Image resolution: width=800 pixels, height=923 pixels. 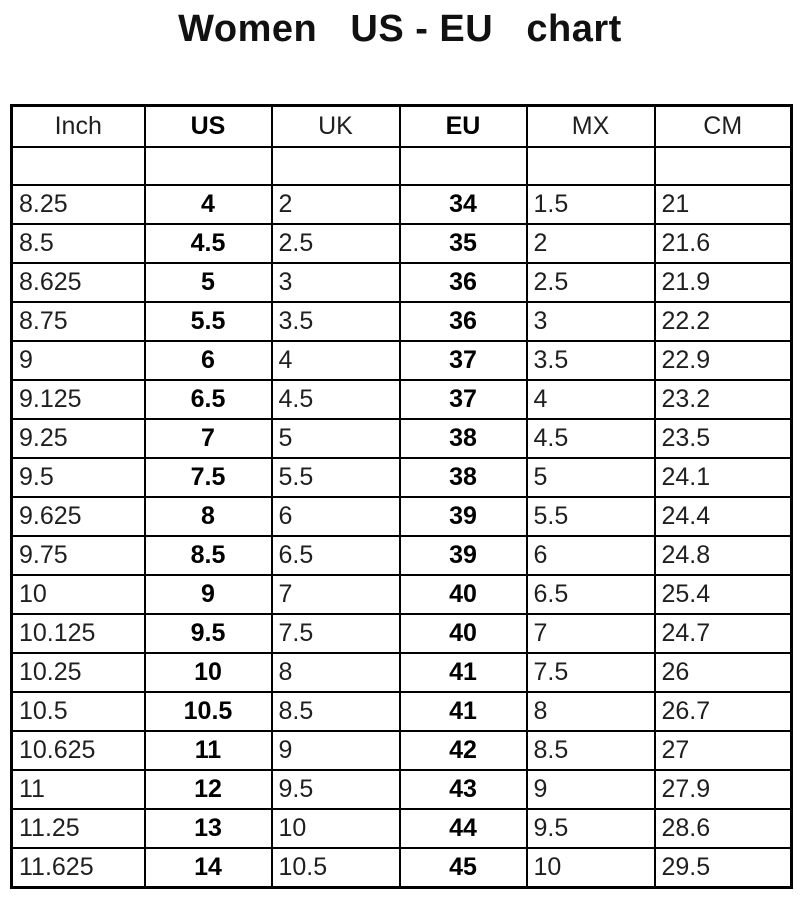 I want to click on table-cell: 8.625, so click(x=78, y=282).